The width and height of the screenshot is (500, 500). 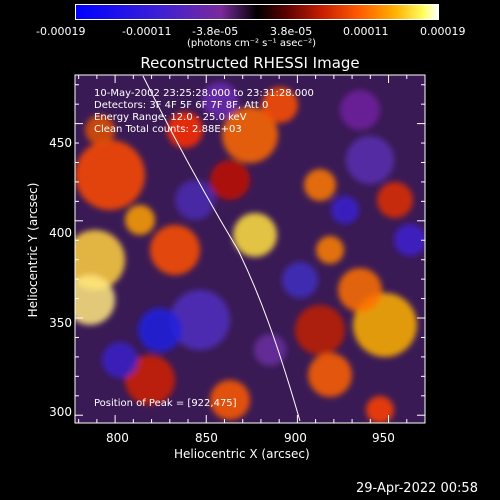 What do you see at coordinates (215, 31) in the screenshot?
I see `colorbar-tick-label: -3.8e-05` at bounding box center [215, 31].